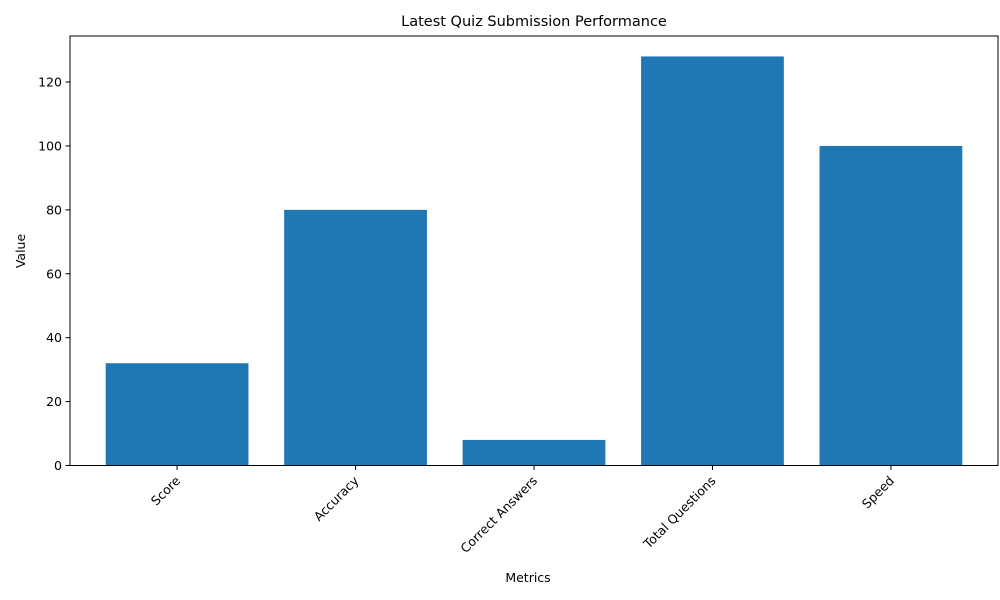  I want to click on x-tick-label: Speed, so click(878, 492).